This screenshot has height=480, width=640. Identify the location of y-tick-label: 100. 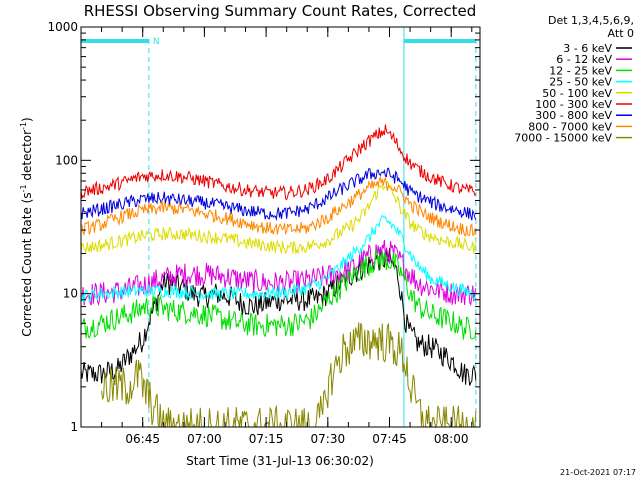
(66, 160).